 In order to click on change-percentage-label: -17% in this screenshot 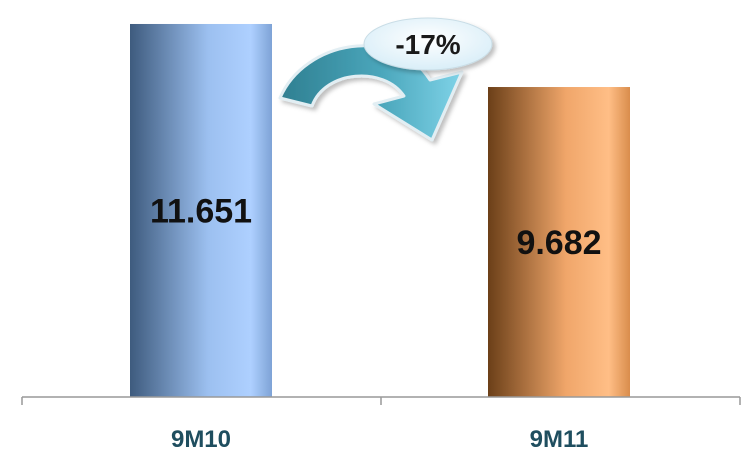, I will do `click(427, 44)`.